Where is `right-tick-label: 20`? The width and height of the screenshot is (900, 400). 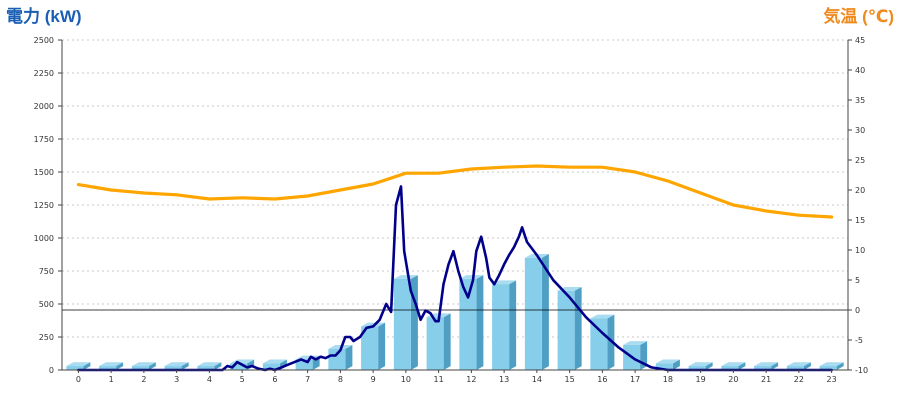 right-tick-label: 20 is located at coordinates (860, 190).